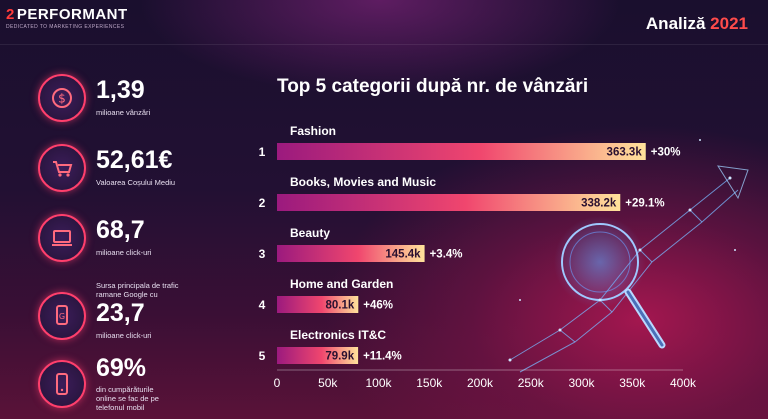 Image resolution: width=768 pixels, height=419 pixels. Describe the element at coordinates (62, 384) in the screenshot. I see `mobile-phone-icon` at that location.